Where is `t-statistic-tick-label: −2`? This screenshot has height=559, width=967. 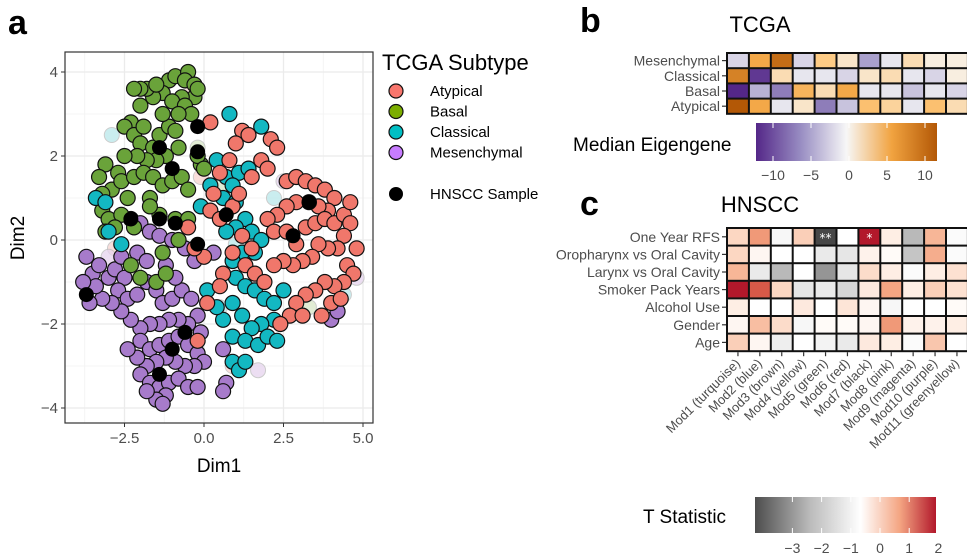
t-statistic-tick-label: −2 is located at coordinates (822, 548).